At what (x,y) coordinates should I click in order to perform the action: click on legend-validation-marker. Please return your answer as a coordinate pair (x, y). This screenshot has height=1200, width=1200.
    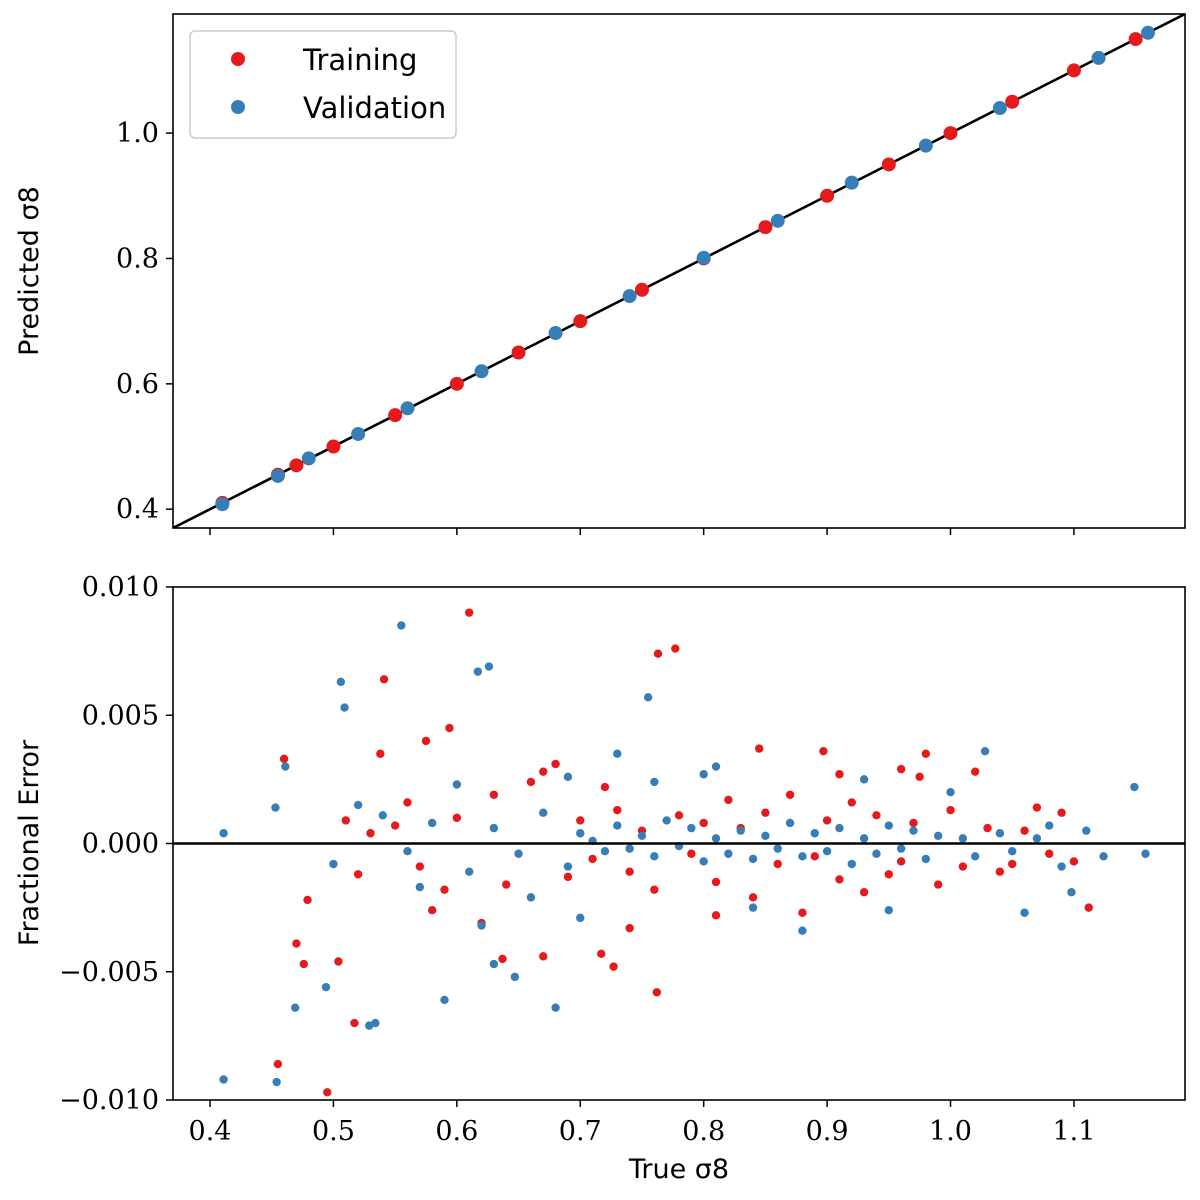
    Looking at the image, I should click on (238, 107).